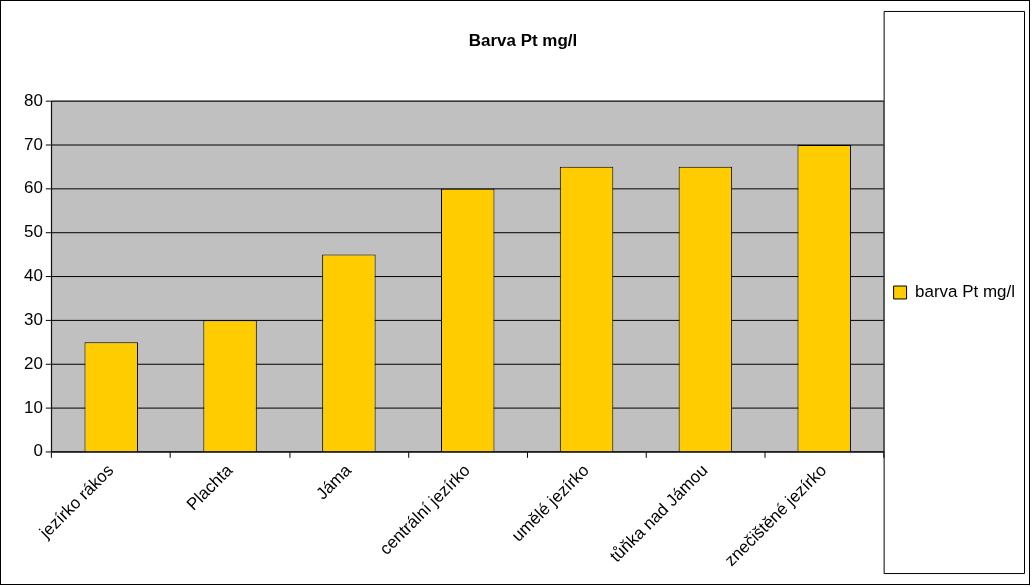 This screenshot has width=1032, height=587. I want to click on y-tick-label: 70, so click(33, 144).